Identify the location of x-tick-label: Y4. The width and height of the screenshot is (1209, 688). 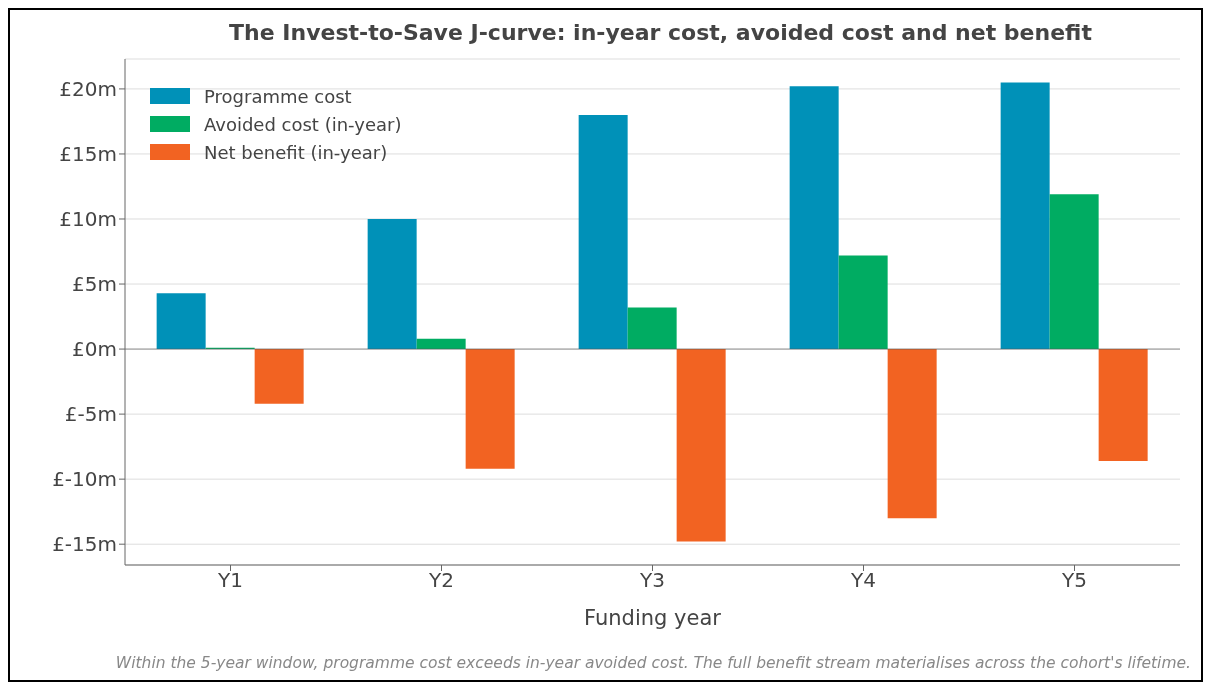
(863, 580).